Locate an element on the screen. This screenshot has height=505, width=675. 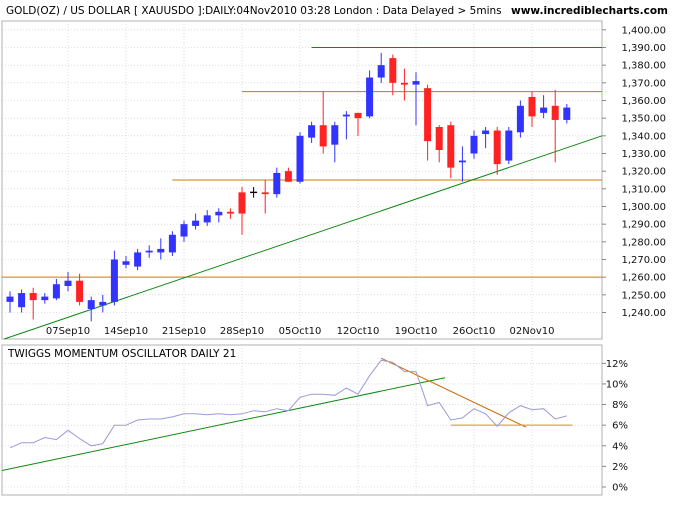
oscillator-tick-label: 2% is located at coordinates (620, 467).